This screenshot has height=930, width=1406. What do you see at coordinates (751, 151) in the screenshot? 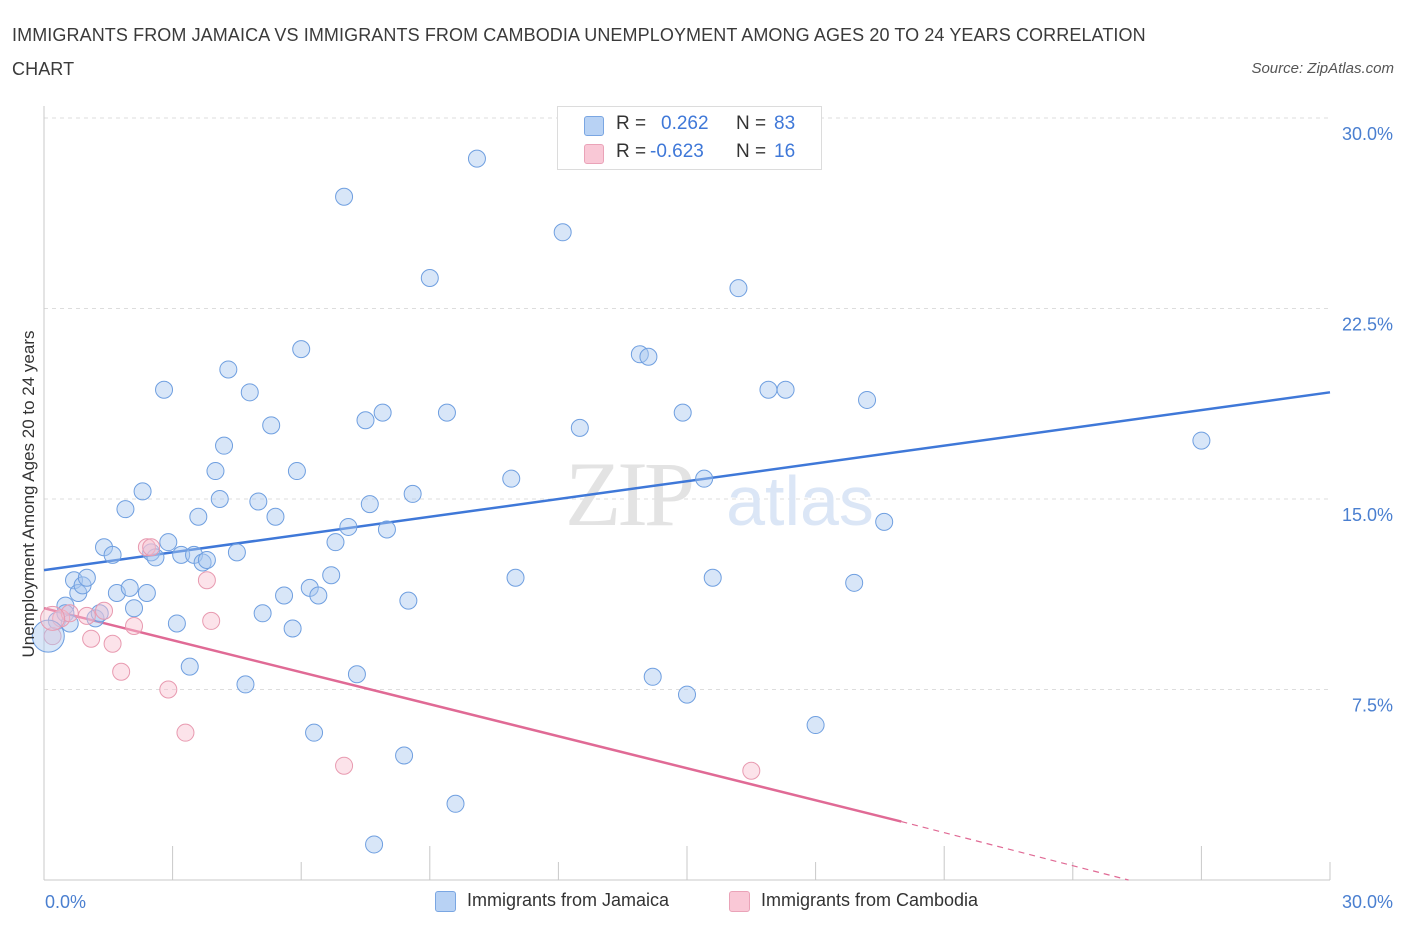
I see `n-label: N =` at bounding box center [751, 151].